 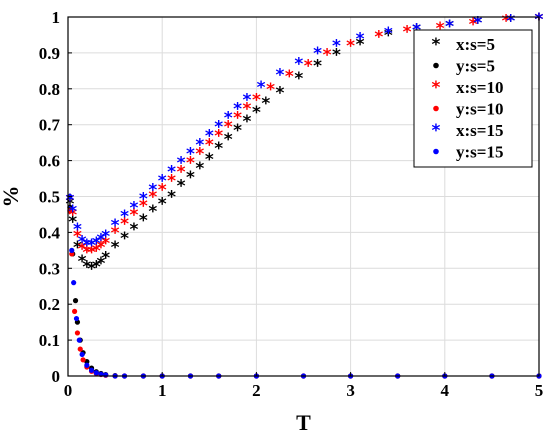 I want to click on x-axis-label: T, so click(x=303, y=422).